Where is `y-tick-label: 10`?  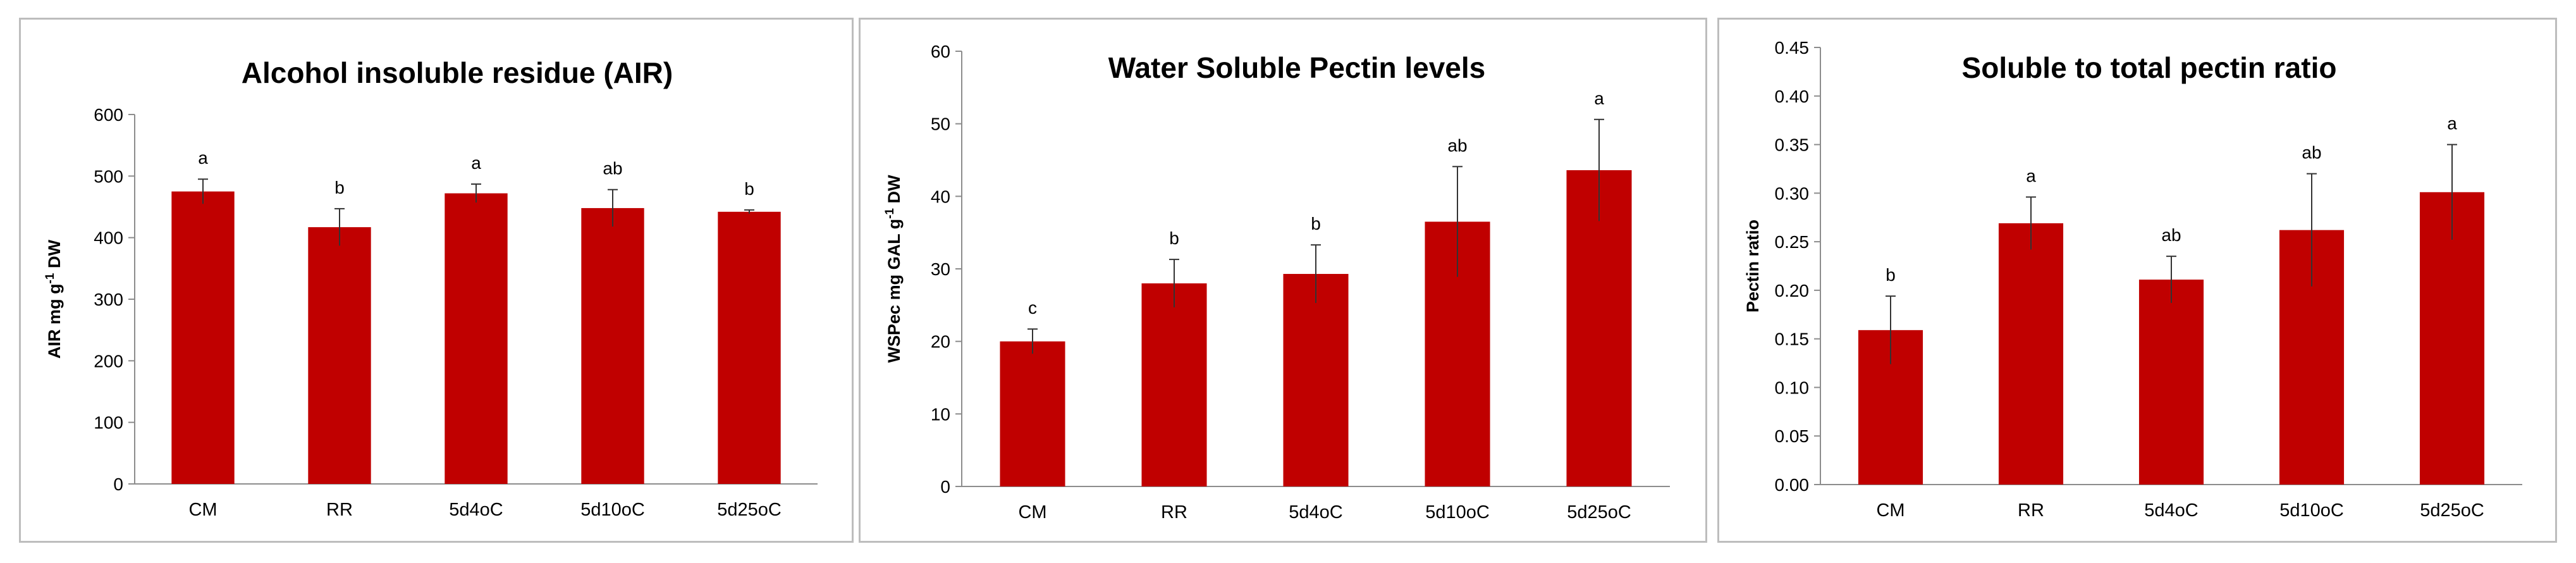
y-tick-label: 10 is located at coordinates (940, 414).